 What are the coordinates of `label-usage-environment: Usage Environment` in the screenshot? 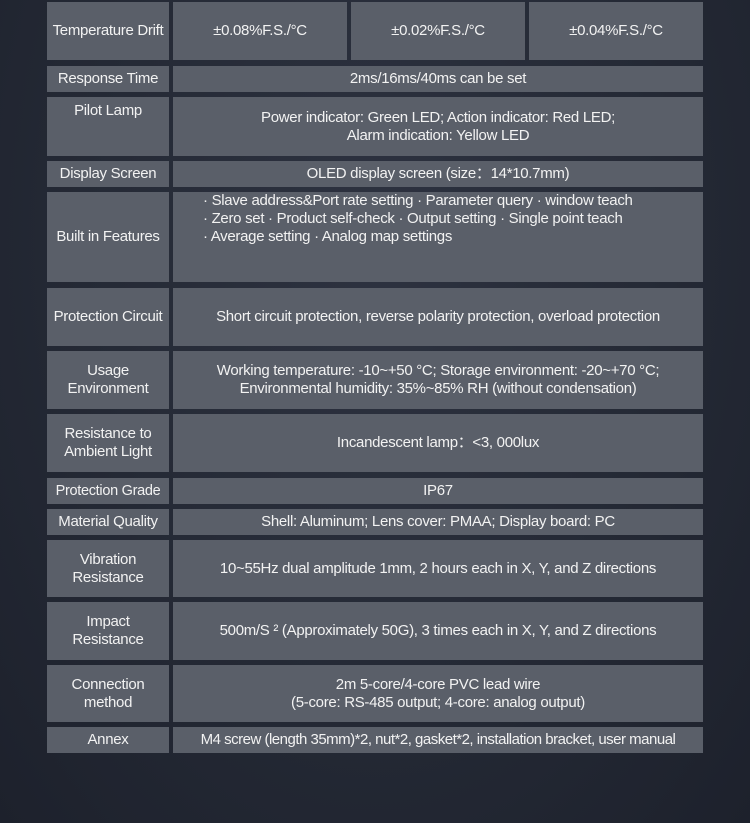 It's located at (108, 380).